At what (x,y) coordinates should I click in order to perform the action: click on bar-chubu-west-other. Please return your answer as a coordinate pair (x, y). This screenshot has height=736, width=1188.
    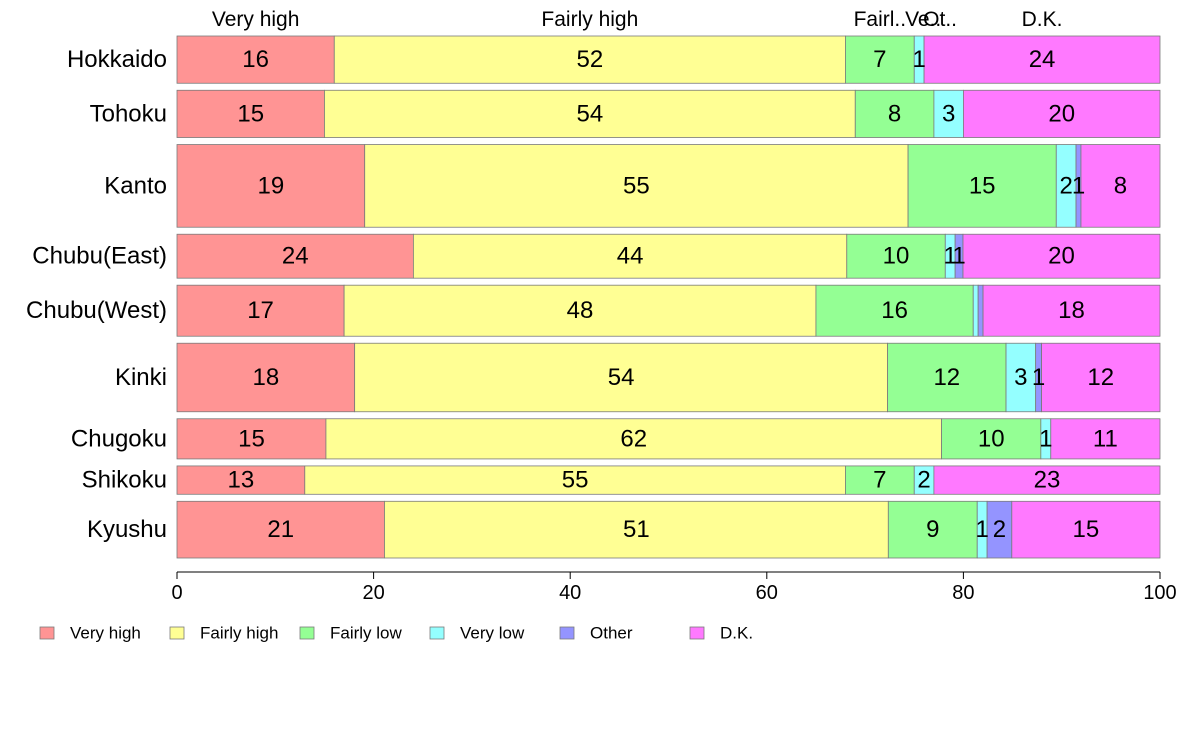
    Looking at the image, I should click on (980, 310).